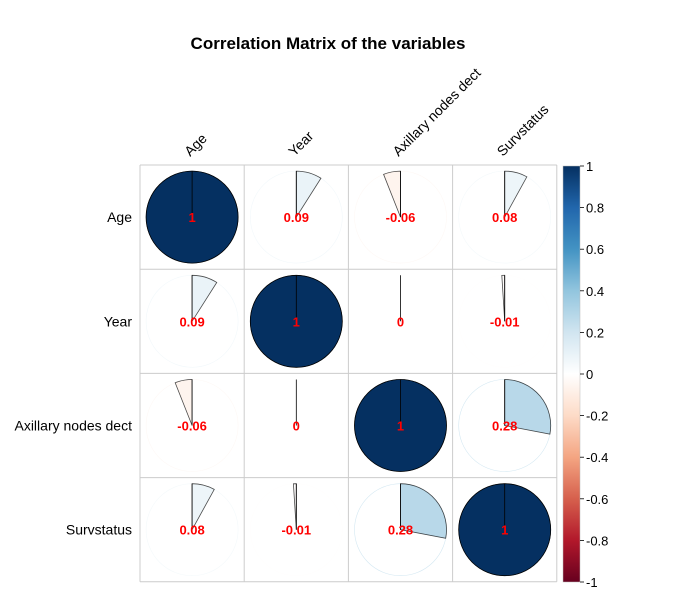 This screenshot has height=594, width=680. I want to click on column-label: Survstatus, so click(523, 130).